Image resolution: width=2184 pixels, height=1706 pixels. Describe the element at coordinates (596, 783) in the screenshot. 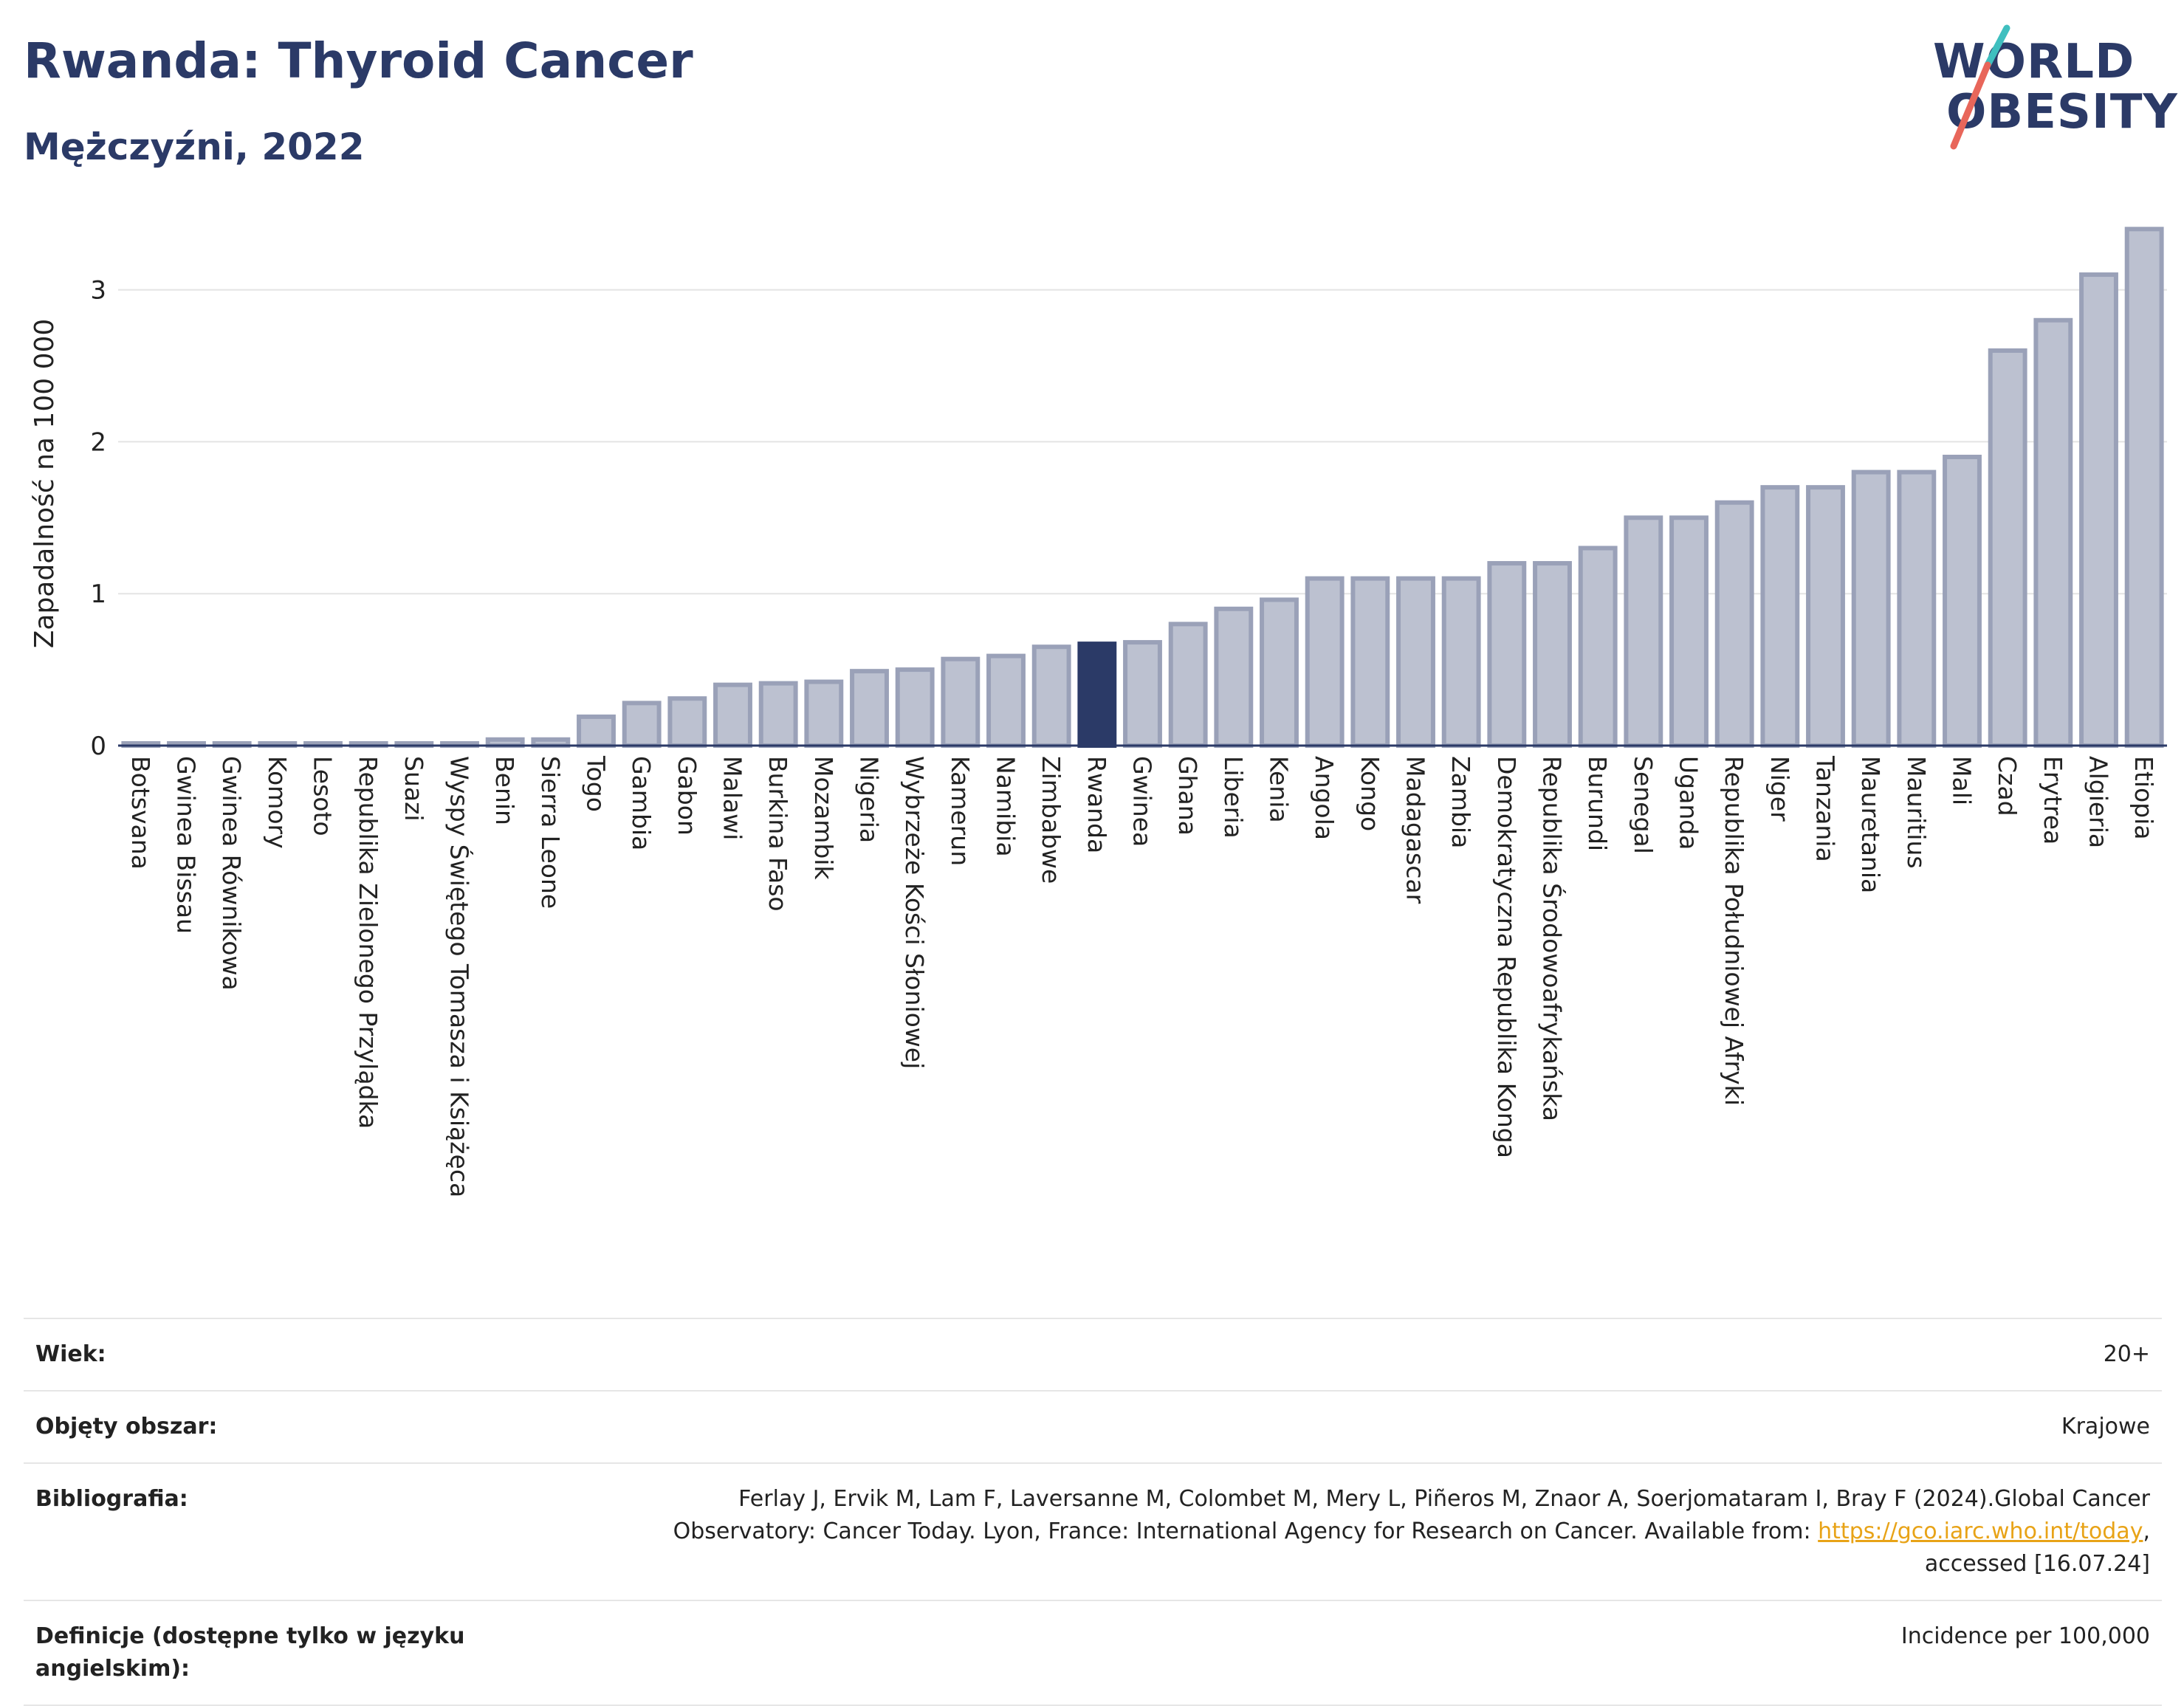

I see `x-tick-label: Togo` at that location.